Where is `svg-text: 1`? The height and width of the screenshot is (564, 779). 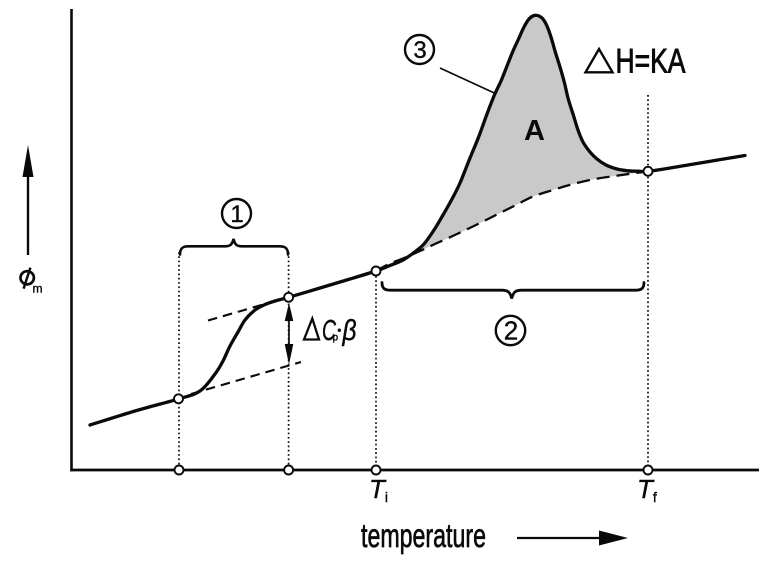
svg-text: 1 is located at coordinates (236, 214).